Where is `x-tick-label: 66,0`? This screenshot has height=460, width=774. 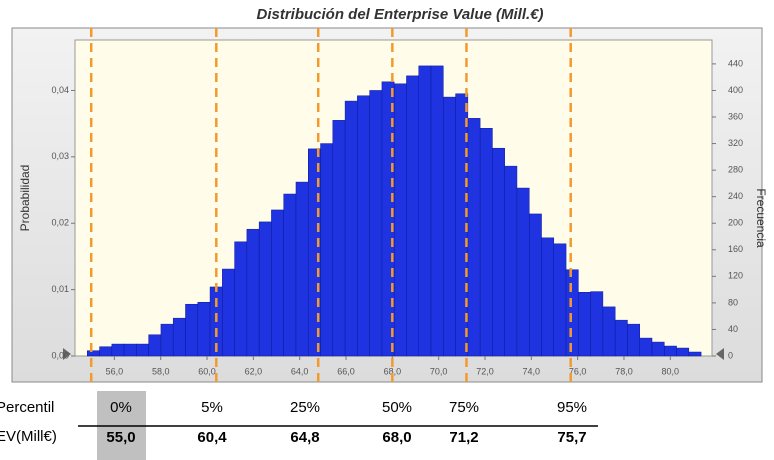
x-tick-label: 66,0 is located at coordinates (346, 371).